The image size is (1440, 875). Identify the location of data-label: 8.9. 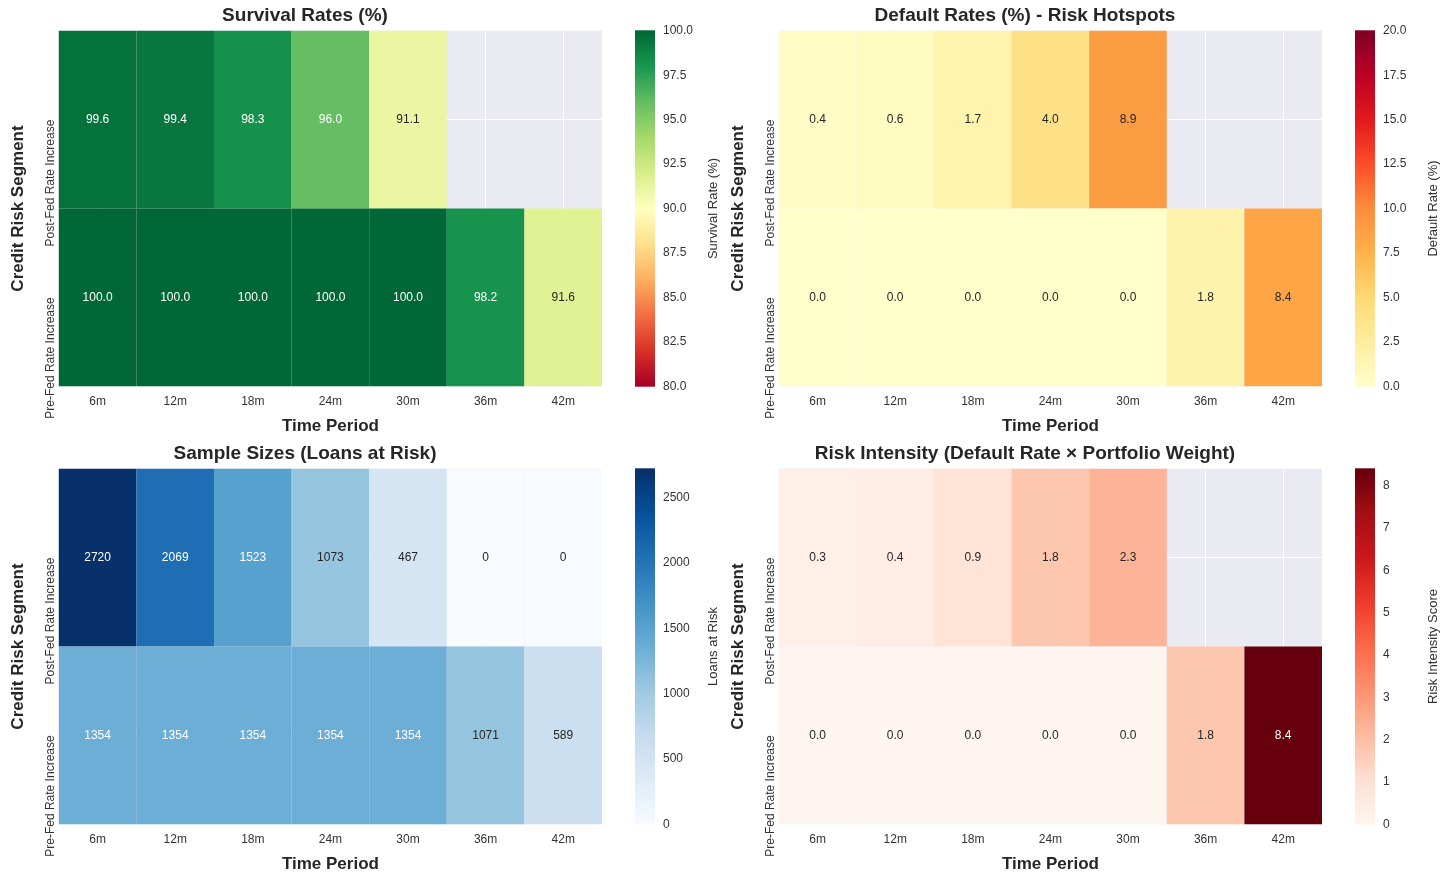
(1128, 118).